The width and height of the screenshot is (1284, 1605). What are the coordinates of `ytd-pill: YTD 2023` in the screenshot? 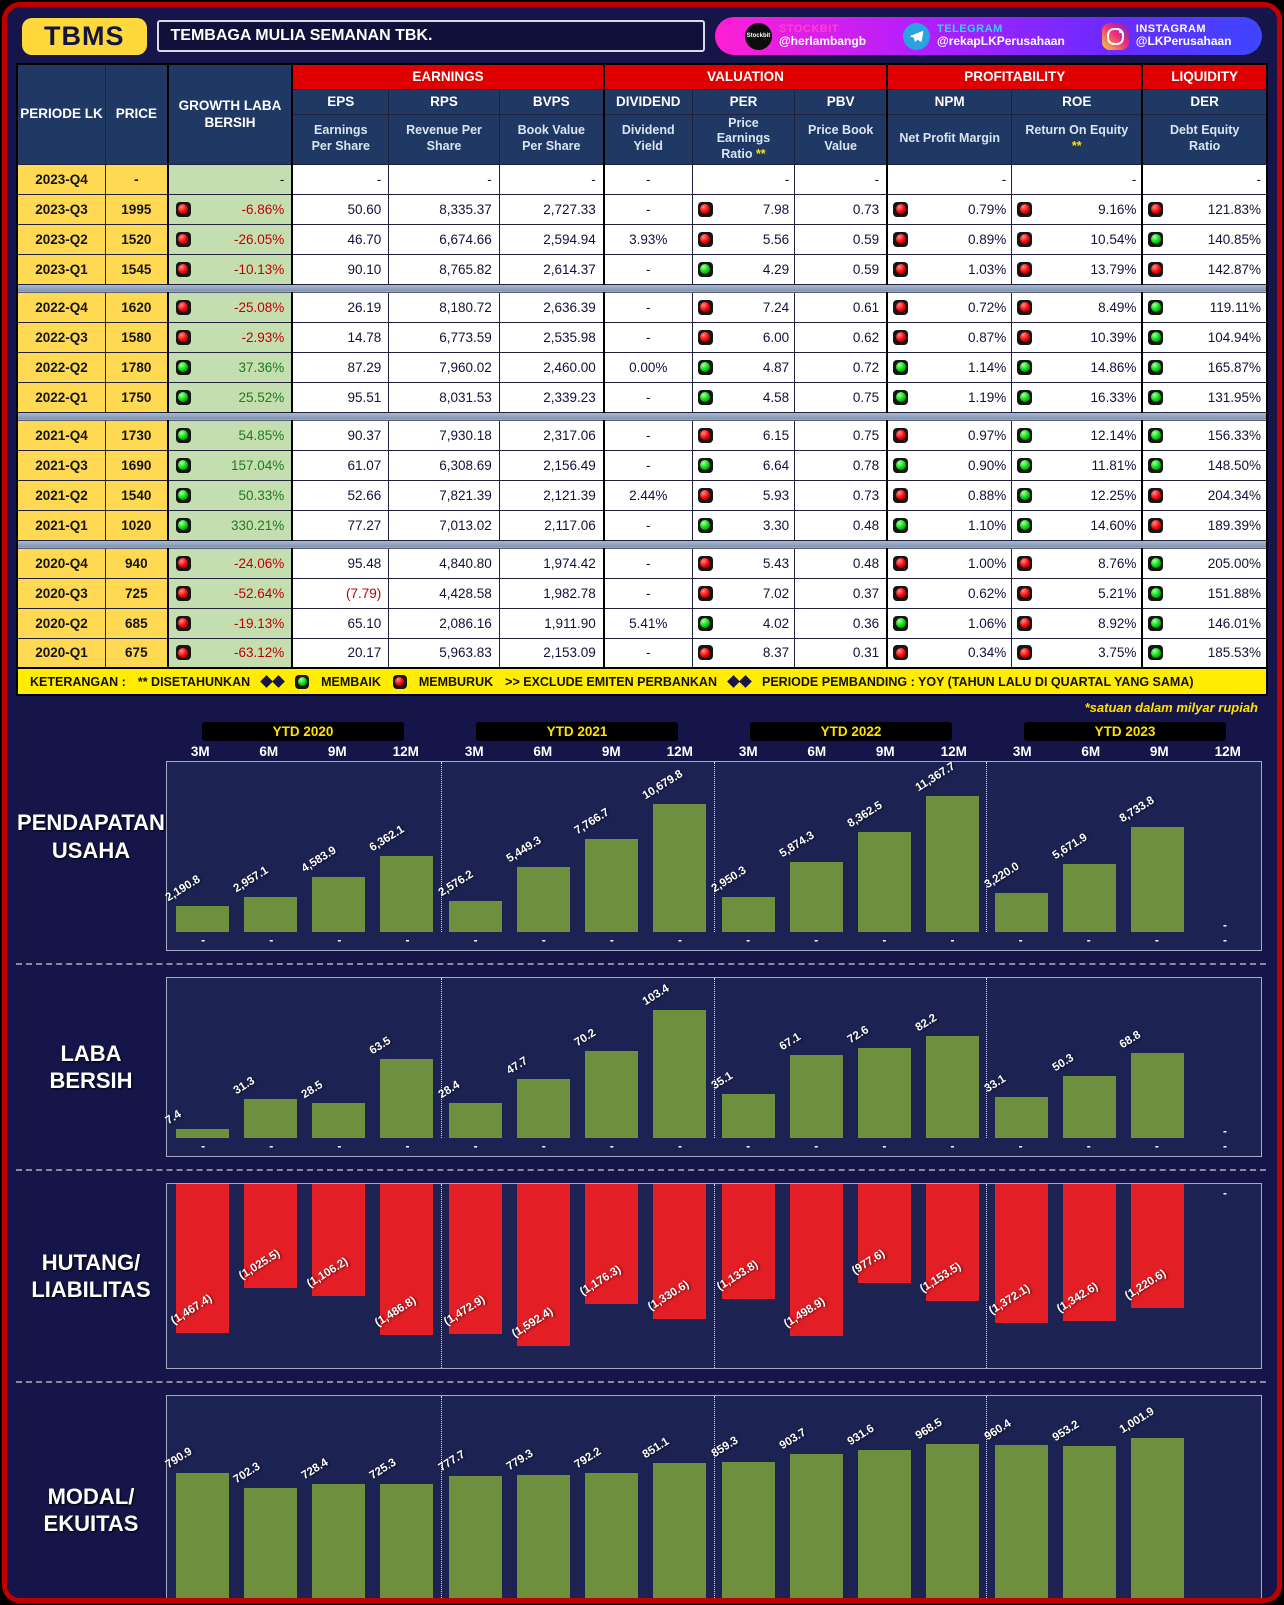 It's located at (1125, 731).